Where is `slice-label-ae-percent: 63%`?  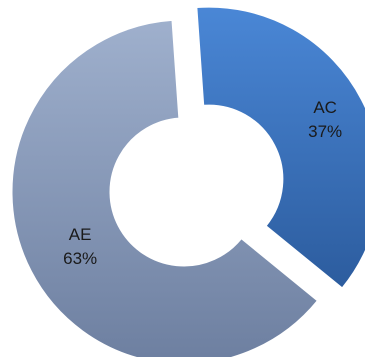
slice-label-ae-percent: 63% is located at coordinates (80, 258).